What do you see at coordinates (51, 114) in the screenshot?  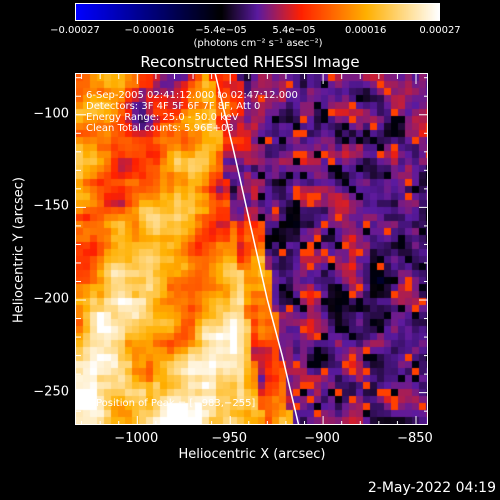 I see `y-tick-label: −100` at bounding box center [51, 114].